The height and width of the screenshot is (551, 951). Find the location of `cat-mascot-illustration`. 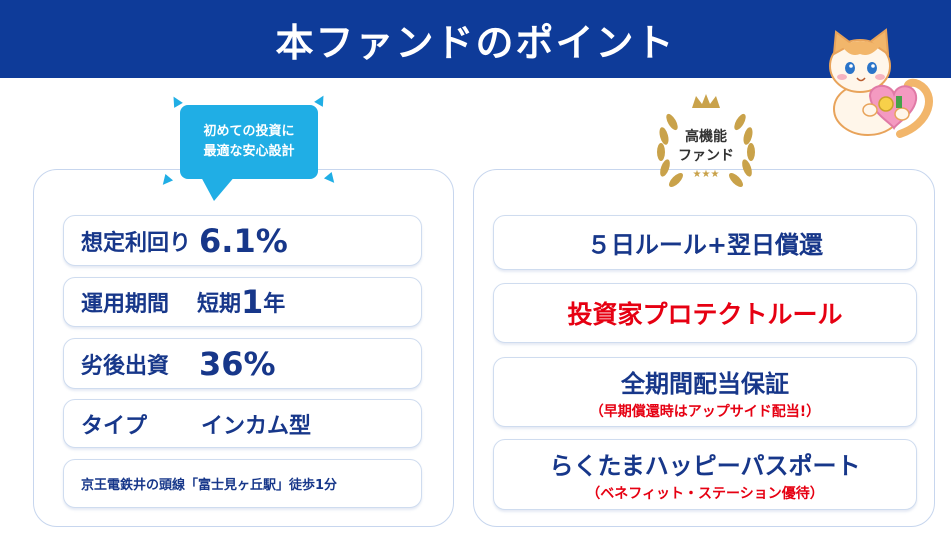

cat-mascot-illustration is located at coordinates (881, 83).